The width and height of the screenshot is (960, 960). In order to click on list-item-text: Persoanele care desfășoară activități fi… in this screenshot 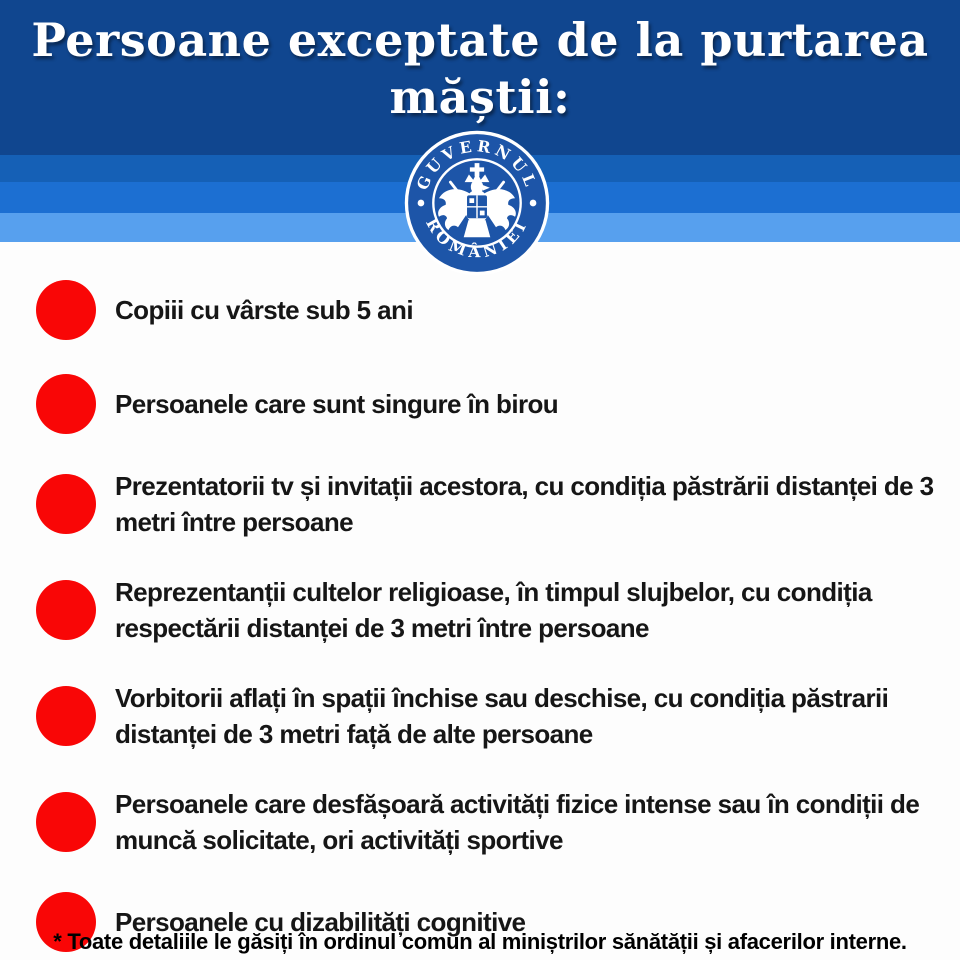, I will do `click(517, 822)`.